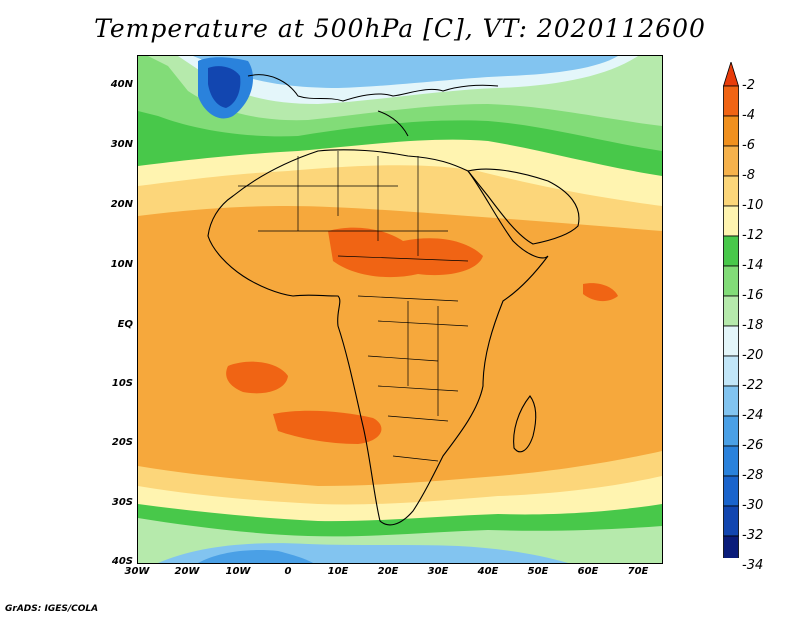 This screenshot has height=618, width=800. I want to click on colorbar-tick-label: -18, so click(753, 325).